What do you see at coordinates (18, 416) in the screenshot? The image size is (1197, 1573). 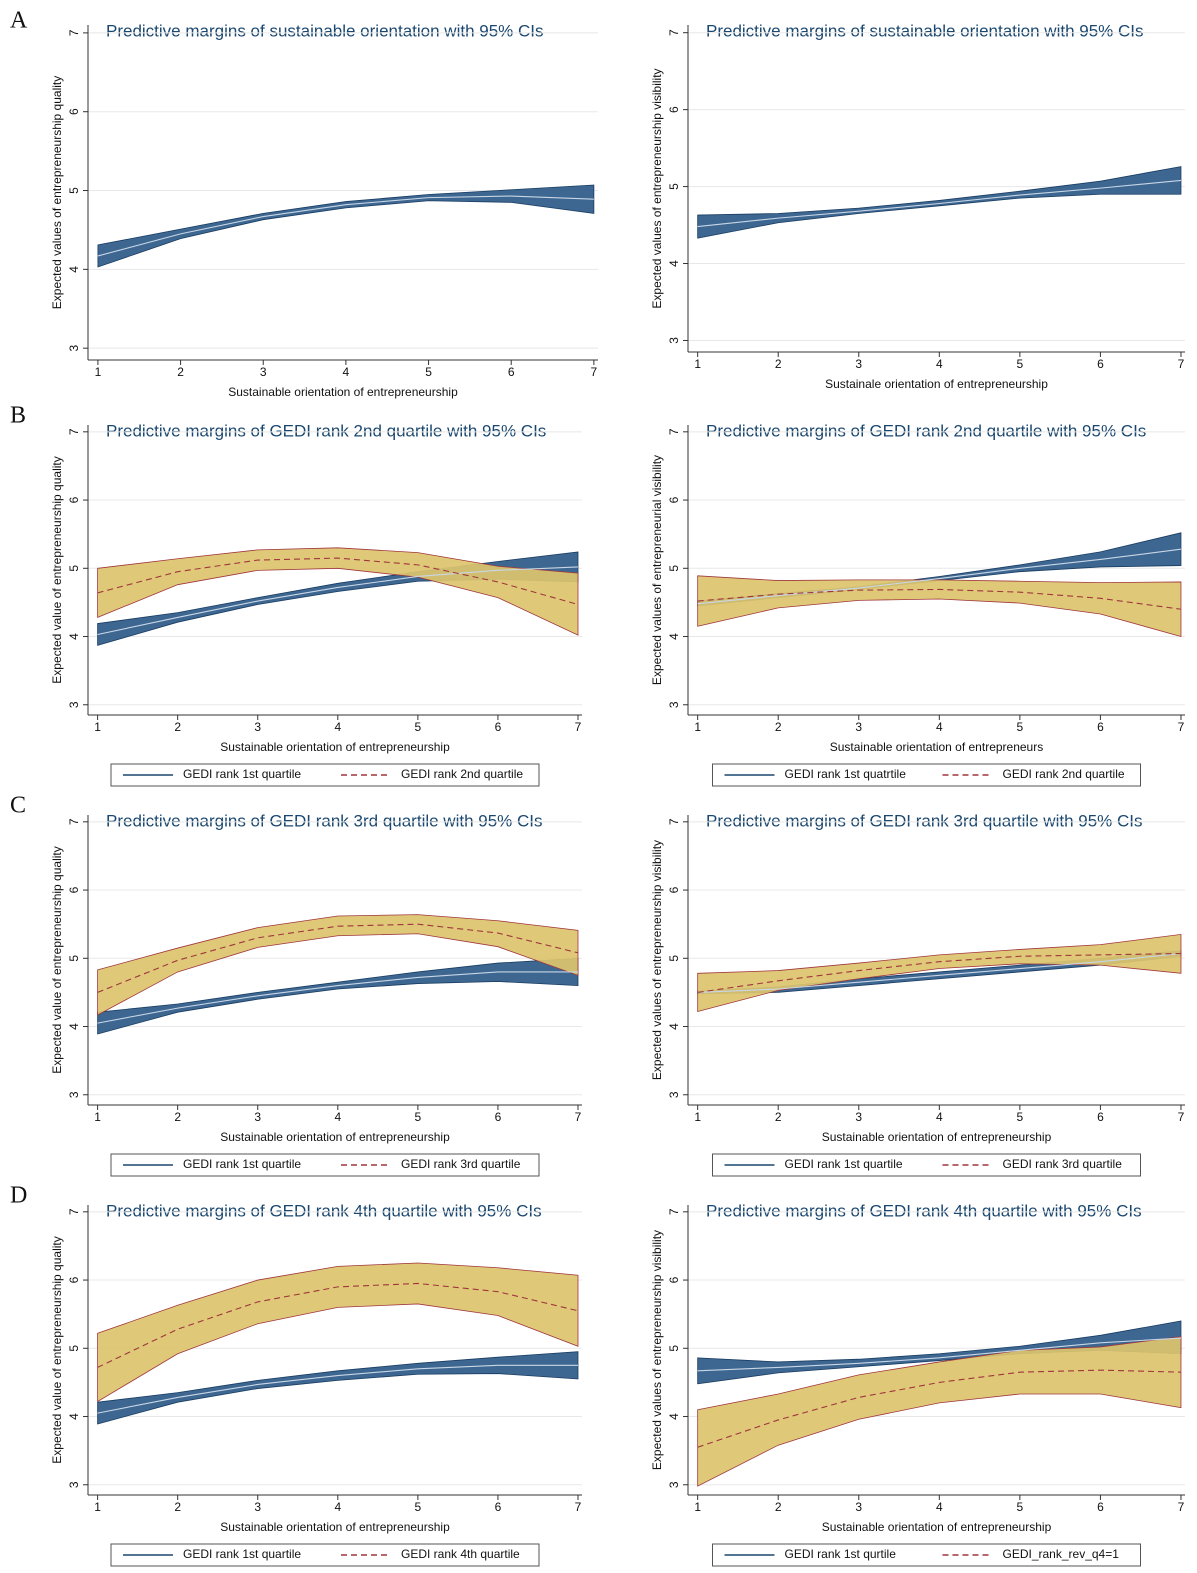 I see `panel-label: B` at bounding box center [18, 416].